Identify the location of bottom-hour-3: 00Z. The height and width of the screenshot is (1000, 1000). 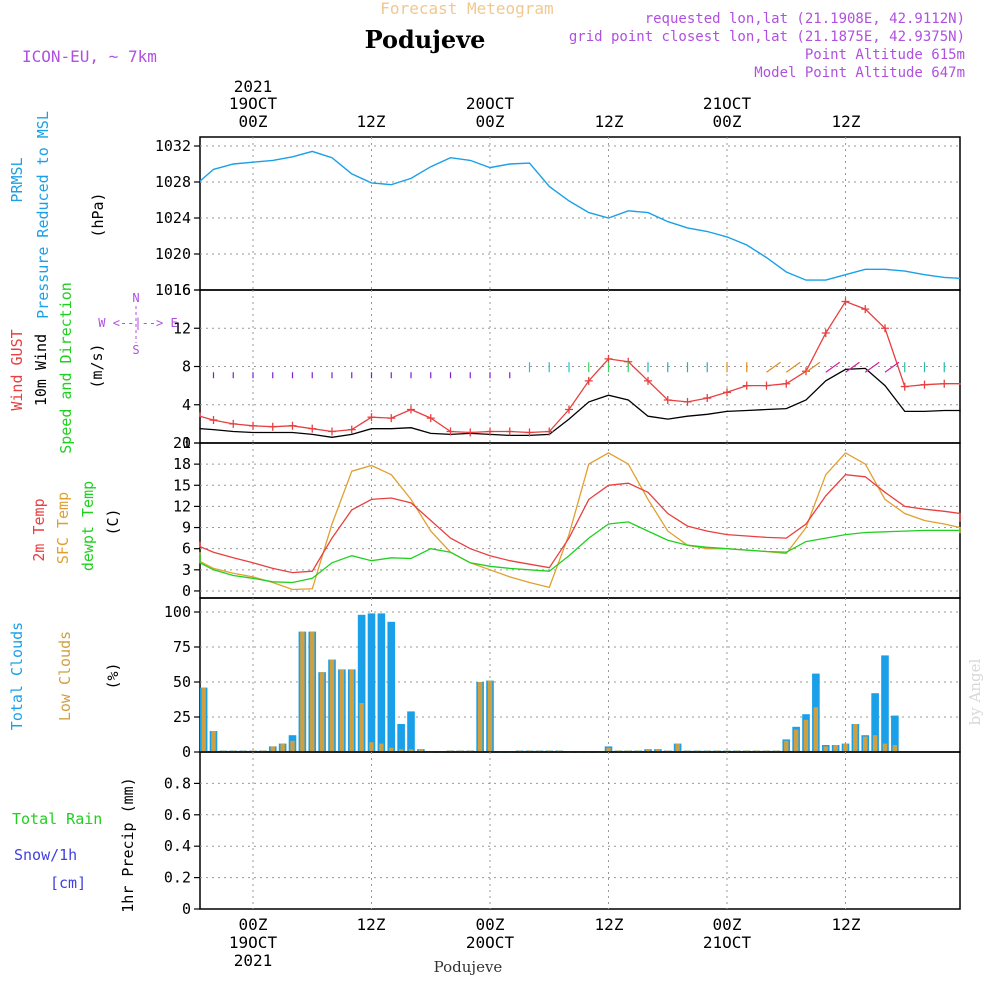
(490, 924).